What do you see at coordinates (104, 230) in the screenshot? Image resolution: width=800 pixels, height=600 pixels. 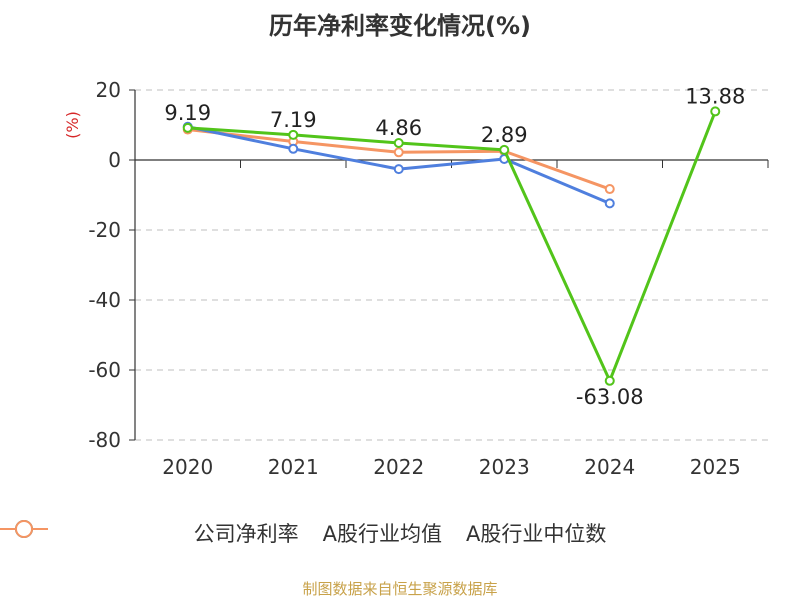 I see `y-tick-label: -20` at bounding box center [104, 230].